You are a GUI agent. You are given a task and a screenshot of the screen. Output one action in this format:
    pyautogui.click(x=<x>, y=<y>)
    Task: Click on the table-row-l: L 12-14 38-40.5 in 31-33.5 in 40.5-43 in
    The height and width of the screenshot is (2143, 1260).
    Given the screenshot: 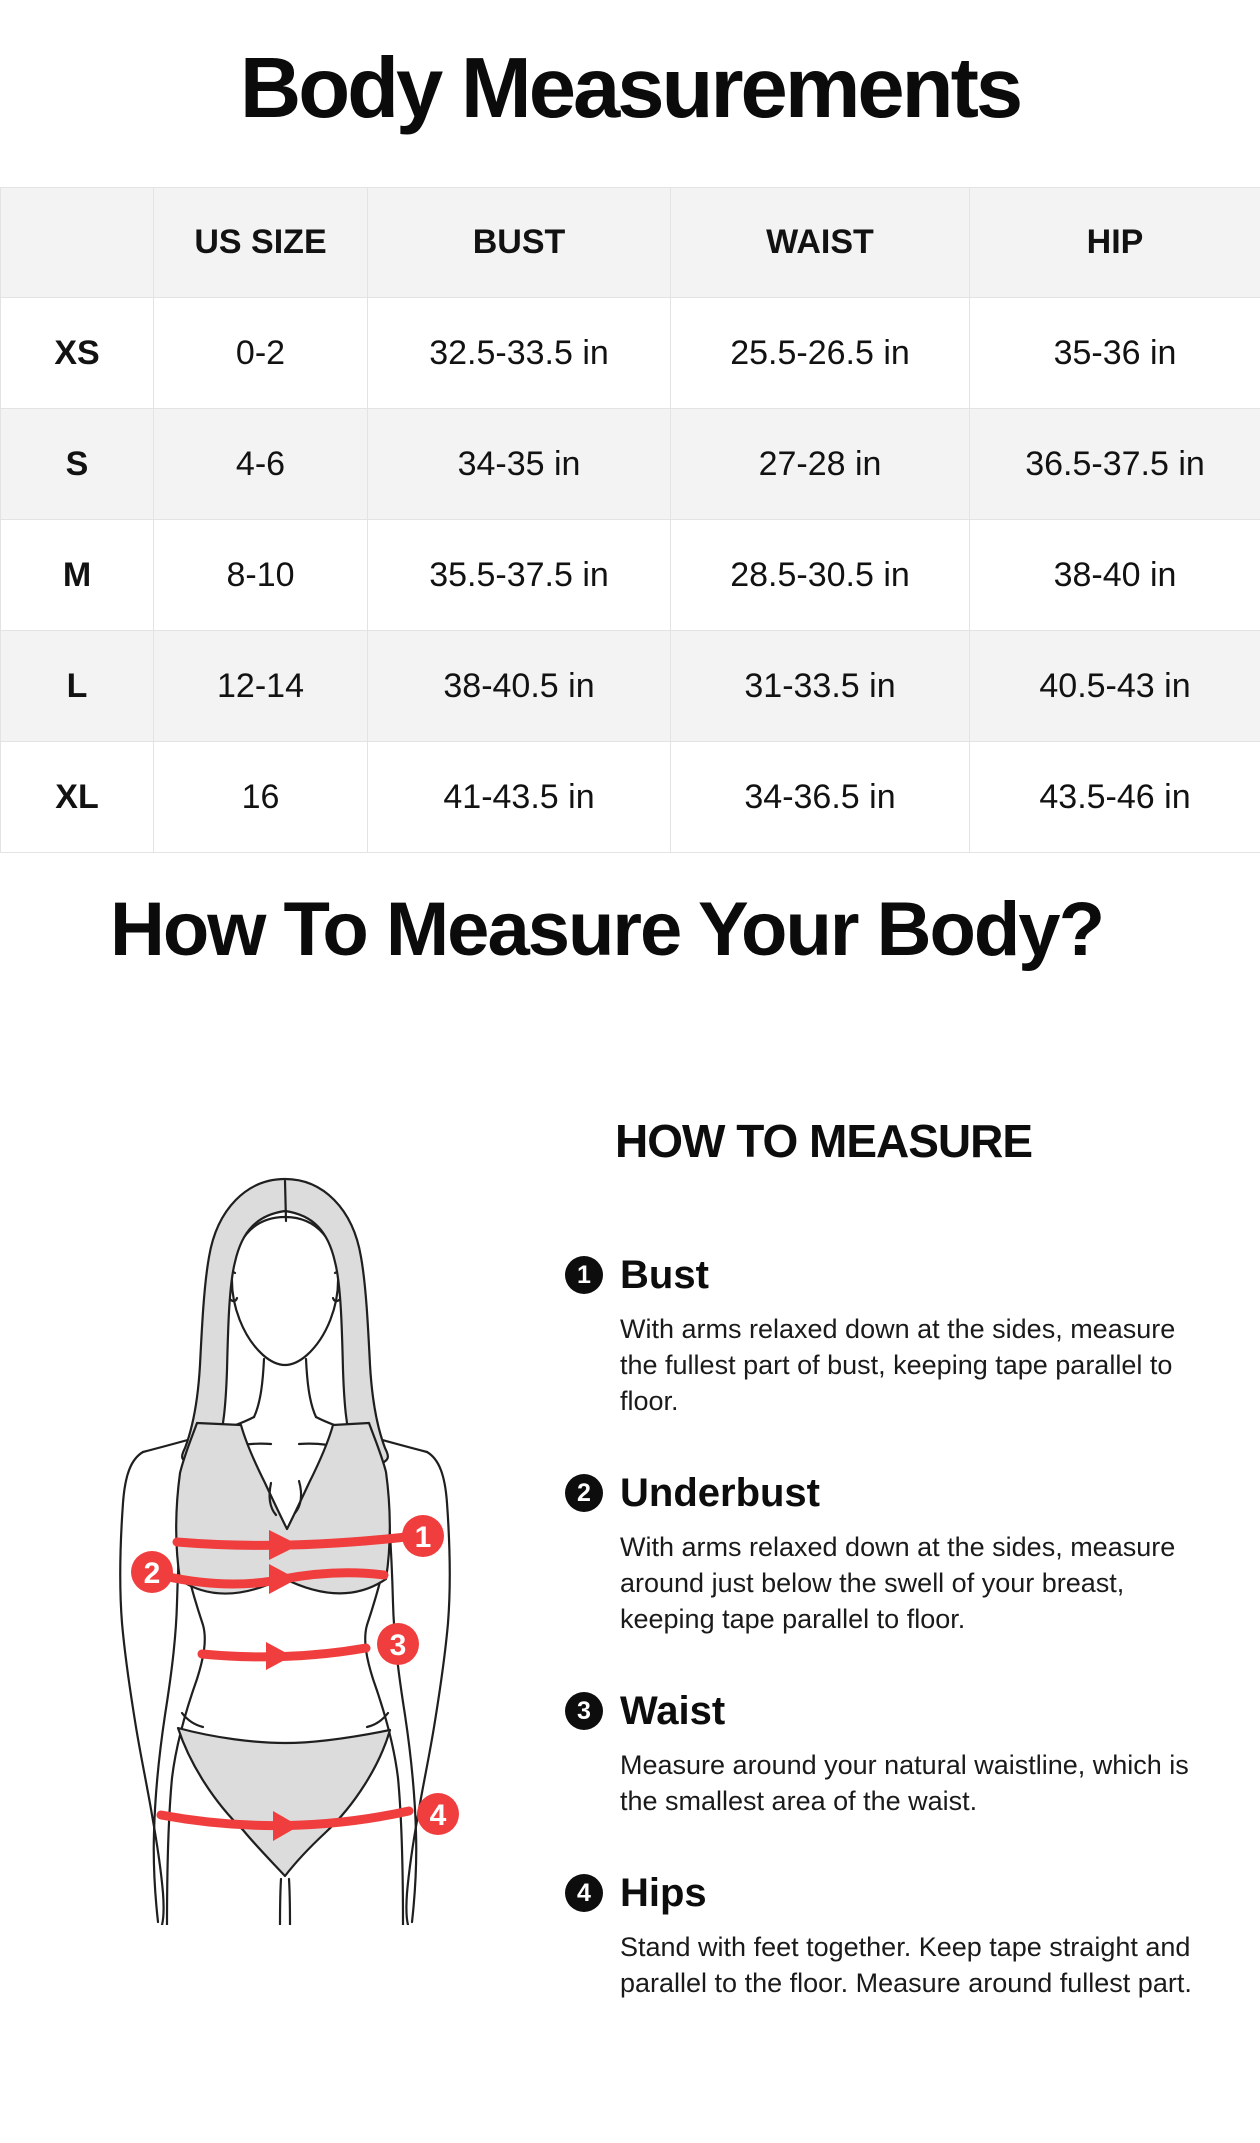 What is the action you would take?
    pyautogui.click(x=630, y=686)
    